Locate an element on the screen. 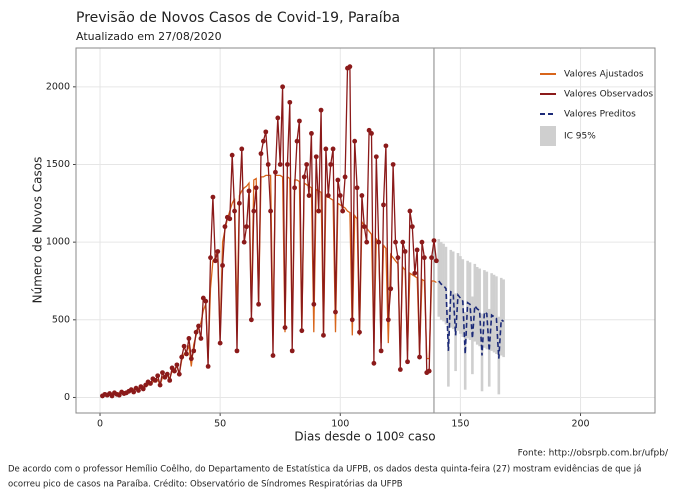  series-line is located at coordinates (471, 319).